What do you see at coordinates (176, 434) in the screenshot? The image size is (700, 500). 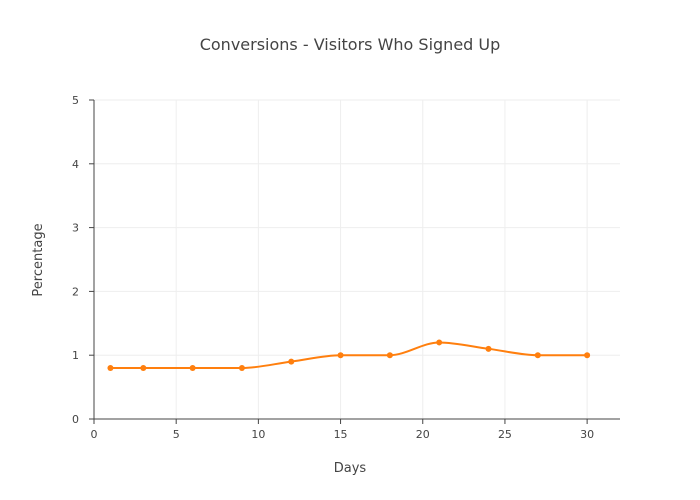 I see `x-tick-label: 5` at bounding box center [176, 434].